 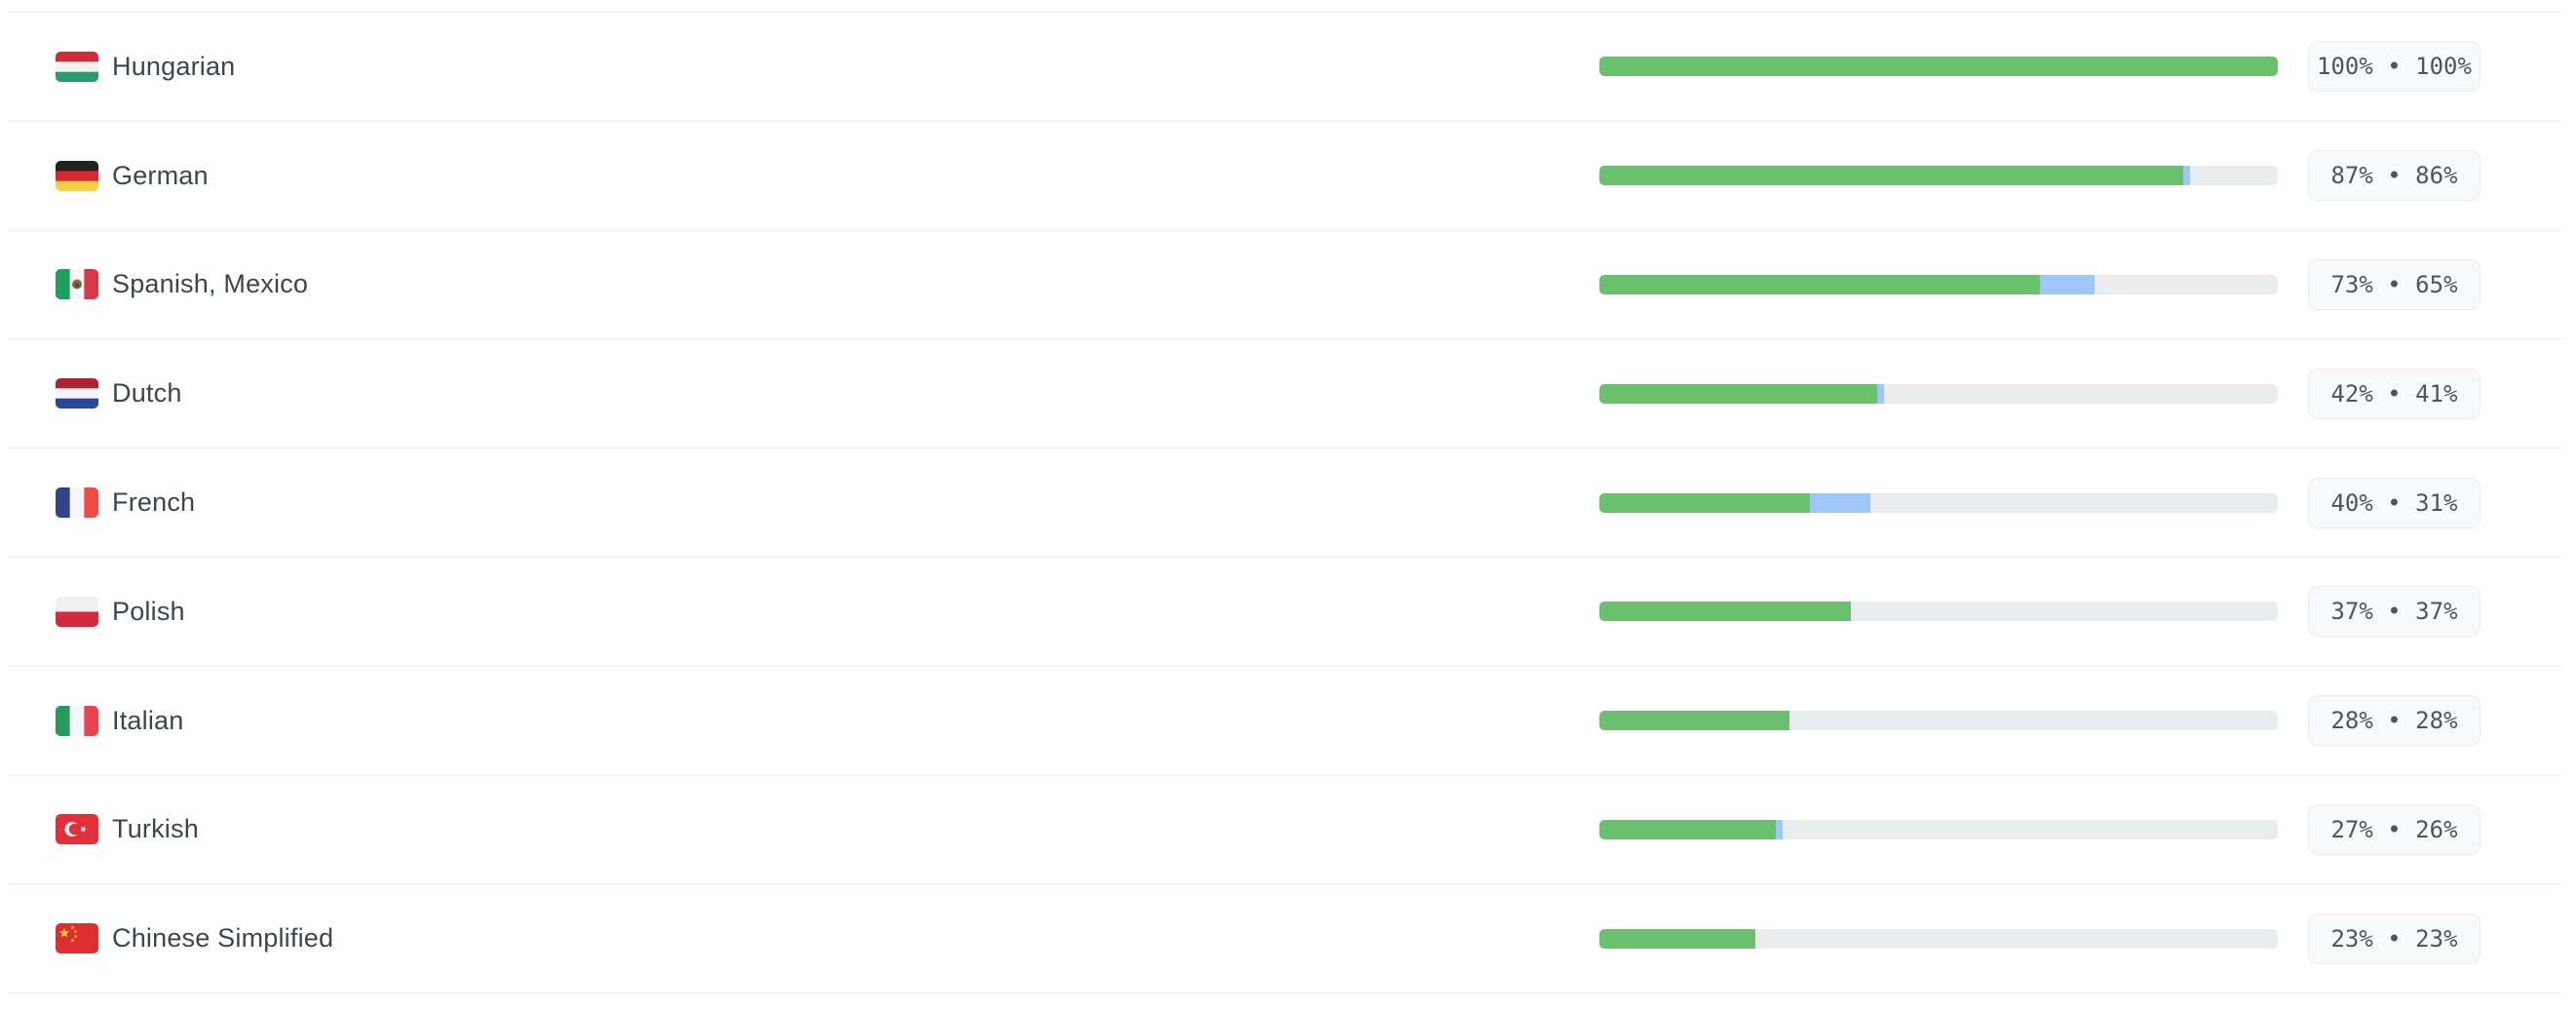 I want to click on percent-badge: 37% • 37%, so click(x=2394, y=612).